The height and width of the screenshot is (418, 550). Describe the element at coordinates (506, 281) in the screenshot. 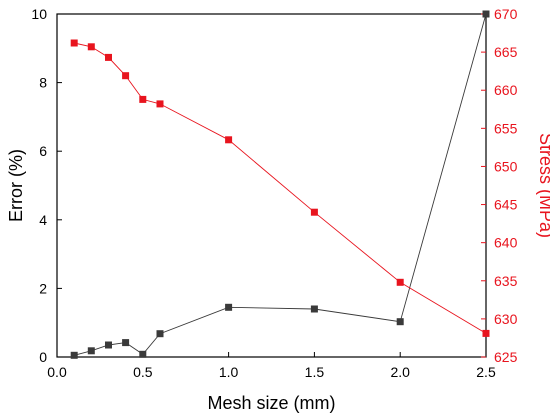

I see `y-right-tick-label: 635` at that location.